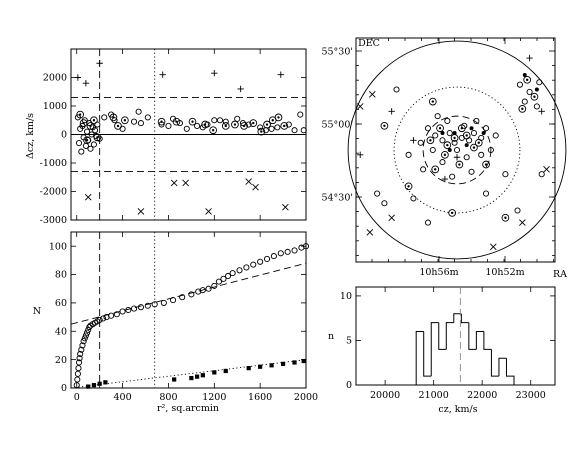  What do you see at coordinates (58, 246) in the screenshot?
I see `y-tick-label: 100` at bounding box center [58, 246].